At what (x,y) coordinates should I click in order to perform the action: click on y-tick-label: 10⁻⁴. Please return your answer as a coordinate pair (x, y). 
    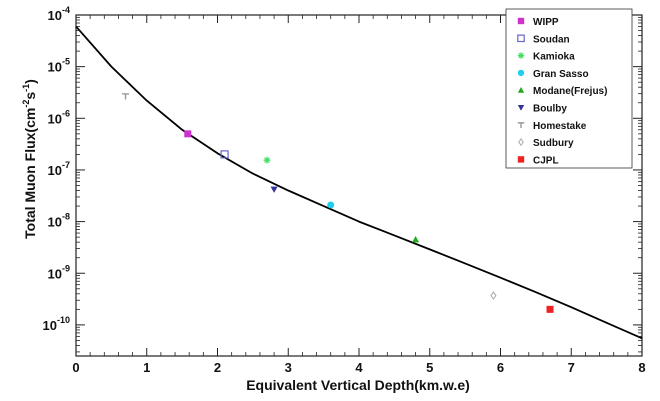
    Looking at the image, I should click on (59, 14).